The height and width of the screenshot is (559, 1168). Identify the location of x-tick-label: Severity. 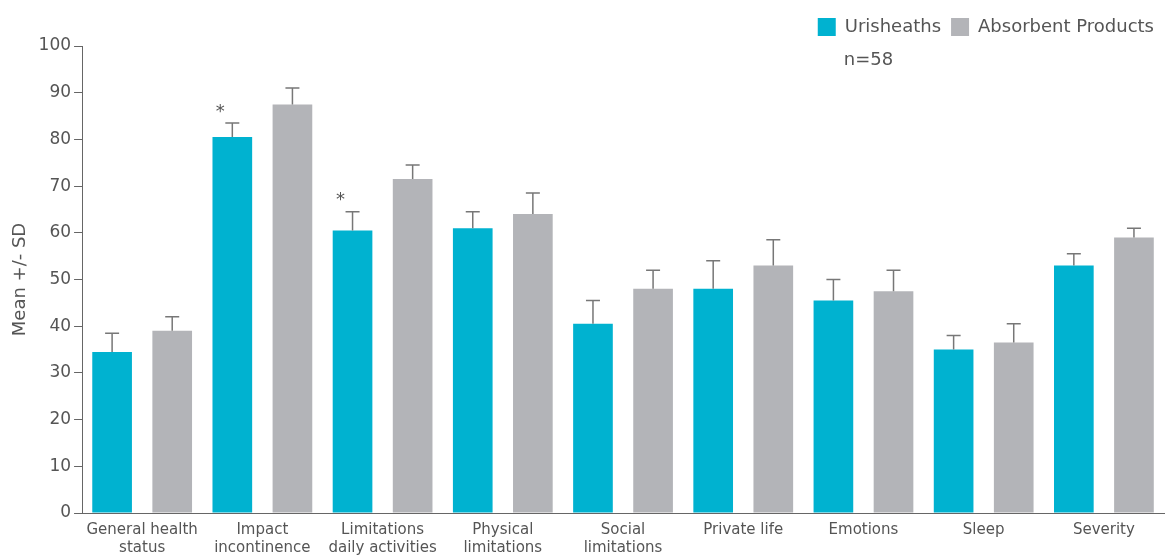
(1103, 528).